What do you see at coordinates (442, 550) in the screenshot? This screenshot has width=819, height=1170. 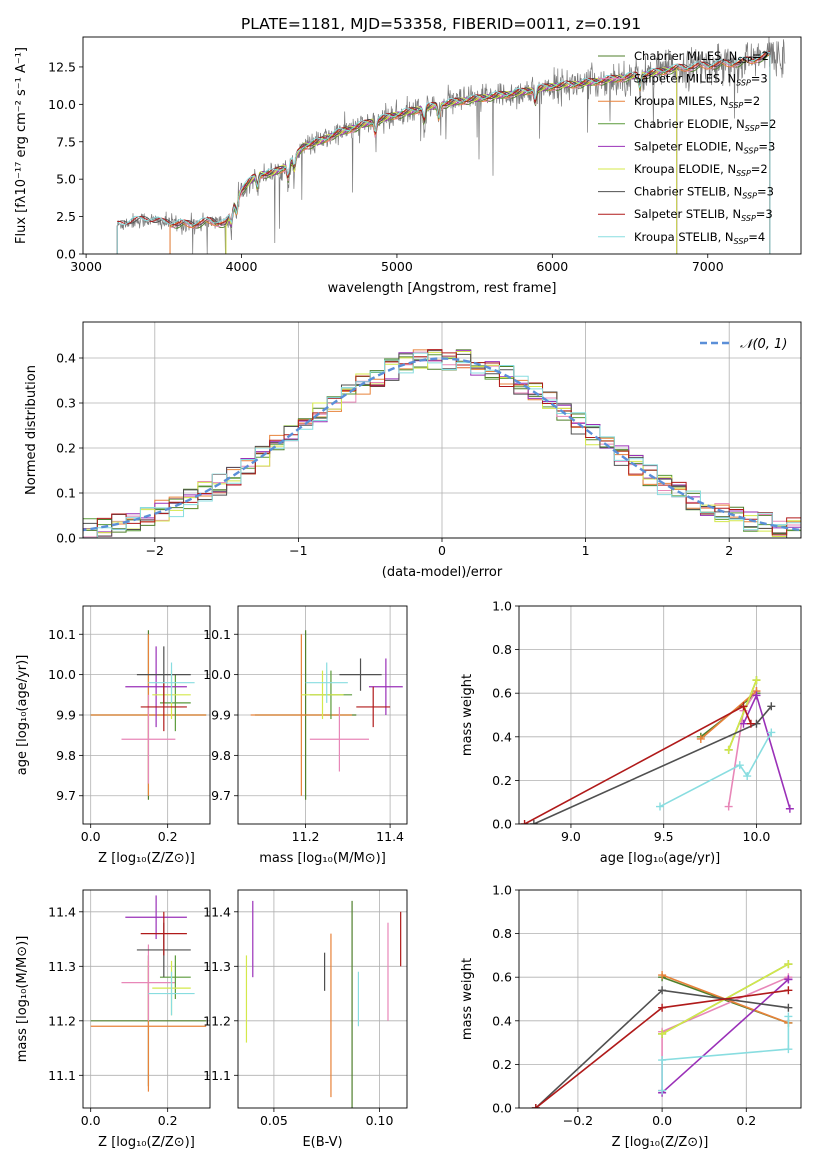 I see `x-tick-label: 0` at bounding box center [442, 550].